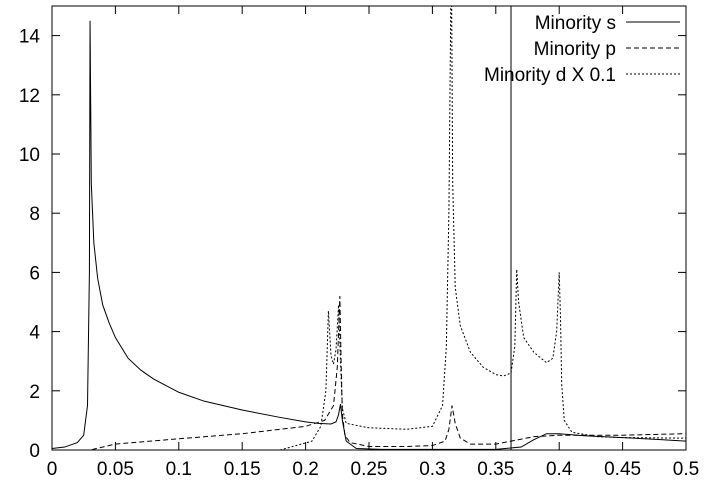  Describe the element at coordinates (52, 469) in the screenshot. I see `x-tick-label: 0` at that location.